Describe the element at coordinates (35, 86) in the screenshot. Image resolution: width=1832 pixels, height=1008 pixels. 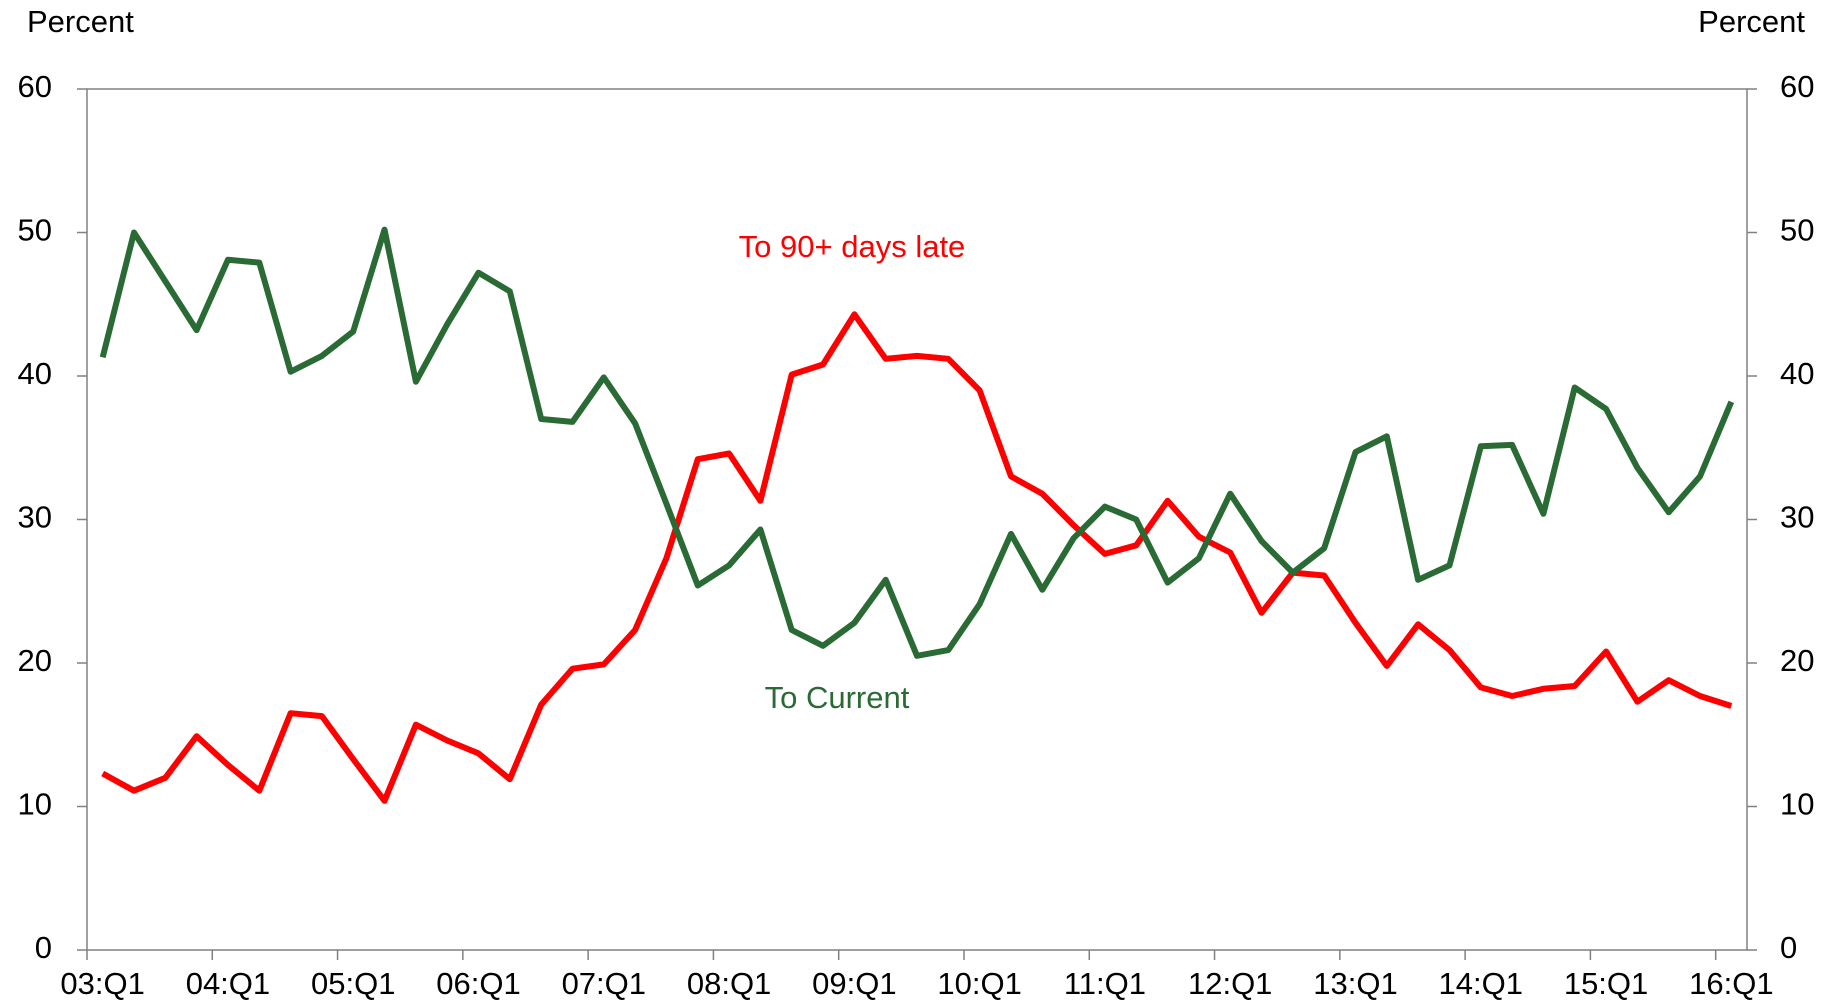
I see `y-tick-label: 60` at that location.